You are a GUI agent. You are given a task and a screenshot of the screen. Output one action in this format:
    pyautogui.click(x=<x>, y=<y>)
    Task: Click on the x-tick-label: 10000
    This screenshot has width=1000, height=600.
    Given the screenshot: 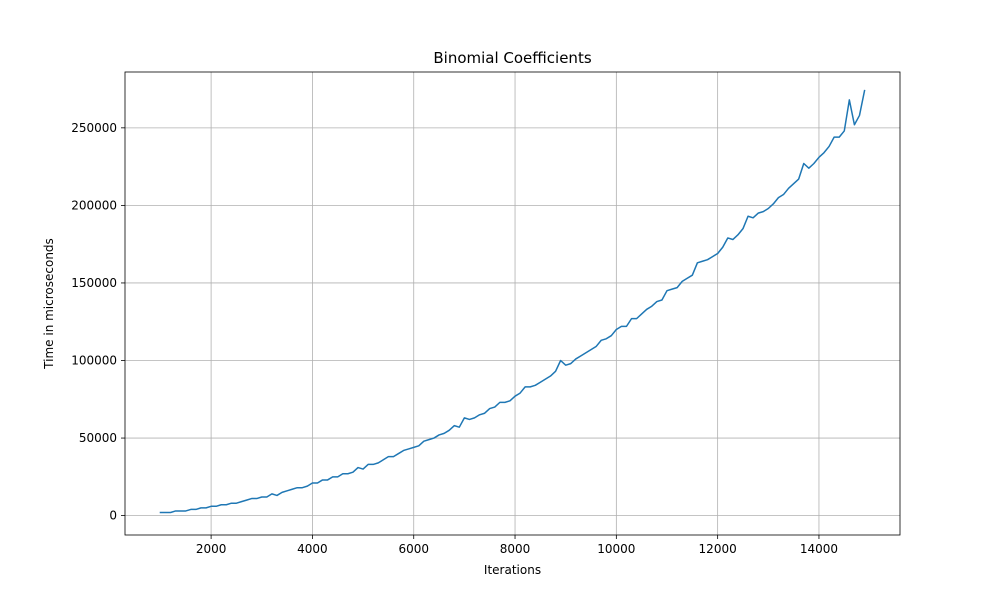 What is the action you would take?
    pyautogui.click(x=616, y=549)
    